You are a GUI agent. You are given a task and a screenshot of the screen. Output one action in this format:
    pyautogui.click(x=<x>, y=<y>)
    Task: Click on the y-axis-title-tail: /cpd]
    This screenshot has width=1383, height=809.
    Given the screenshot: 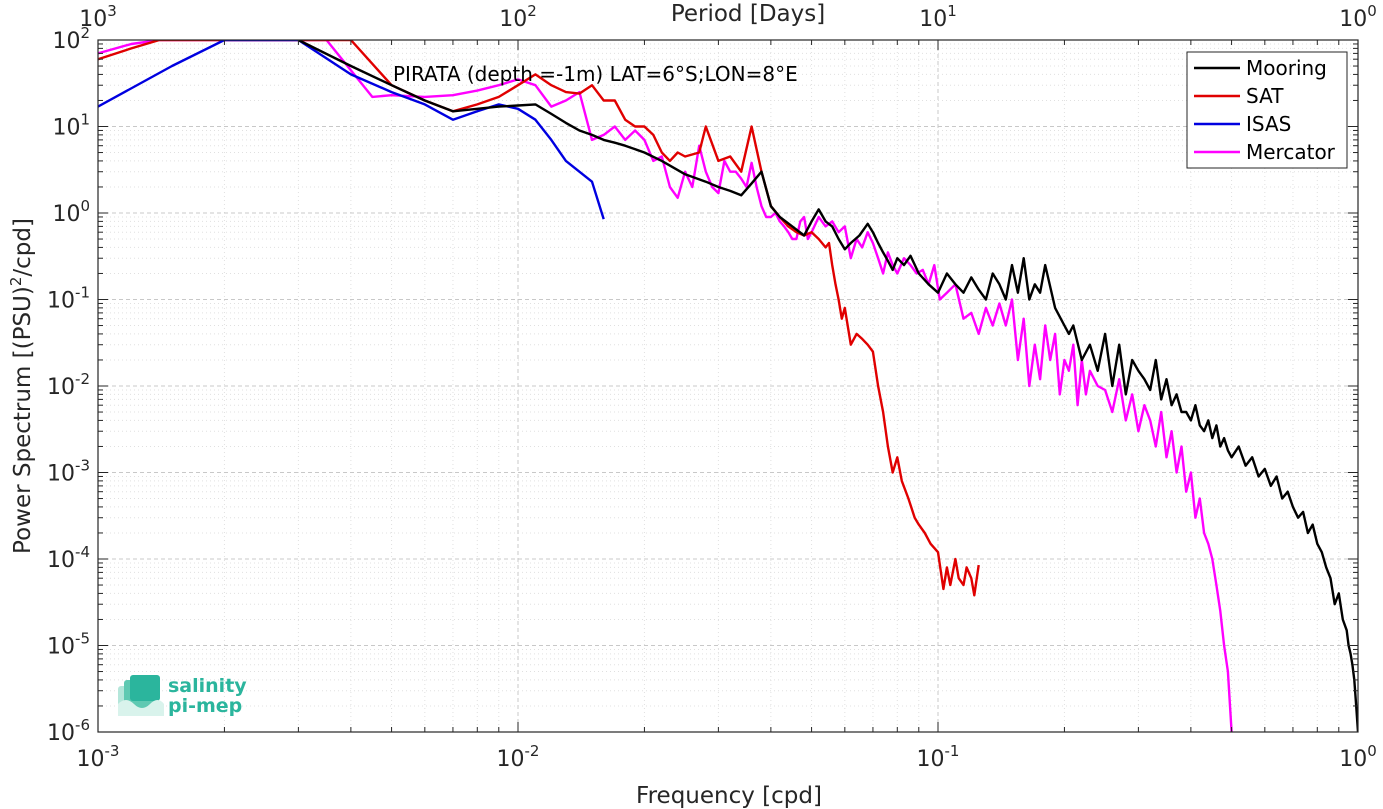 What is the action you would take?
    pyautogui.click(x=23, y=247)
    